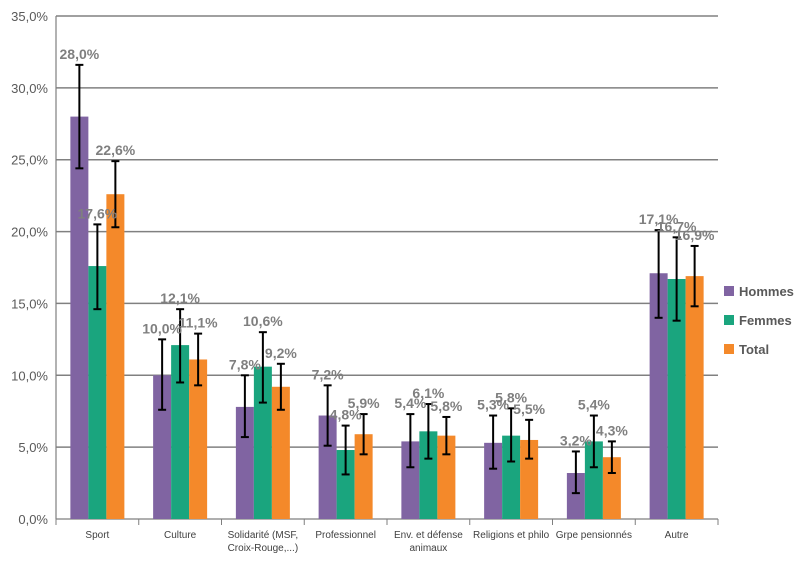 The height and width of the screenshot is (566, 800). Describe the element at coordinates (346, 415) in the screenshot. I see `data-label: 4,8%` at that location.